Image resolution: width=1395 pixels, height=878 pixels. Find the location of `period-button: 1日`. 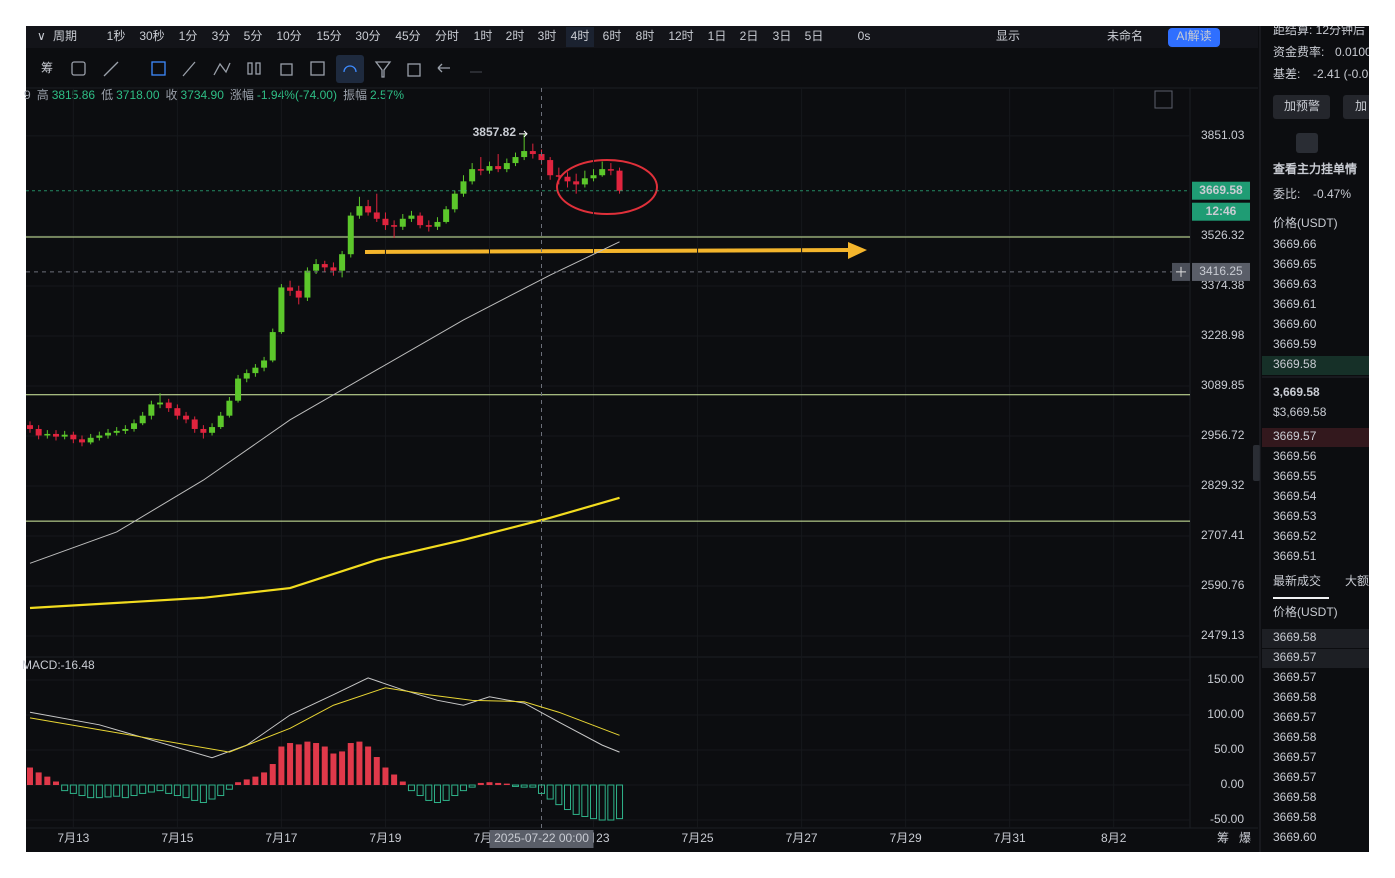

period-button: 1日 is located at coordinates (717, 36).